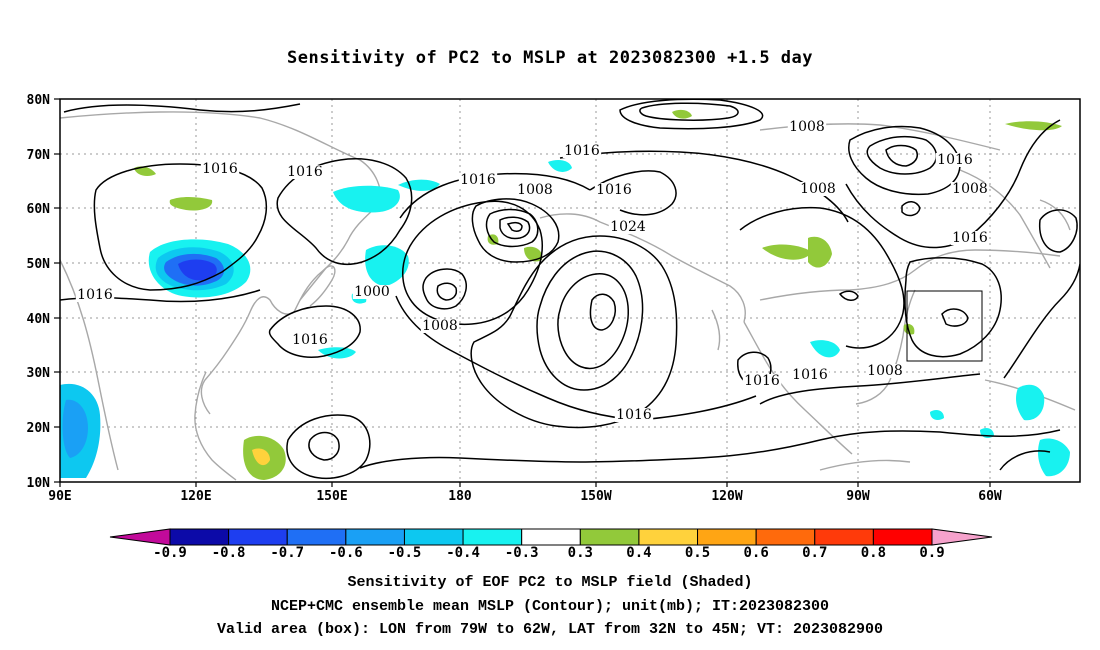 This screenshot has width=1100, height=650. Describe the element at coordinates (962, 537) in the screenshot. I see `colorbar-right-arrow` at that location.